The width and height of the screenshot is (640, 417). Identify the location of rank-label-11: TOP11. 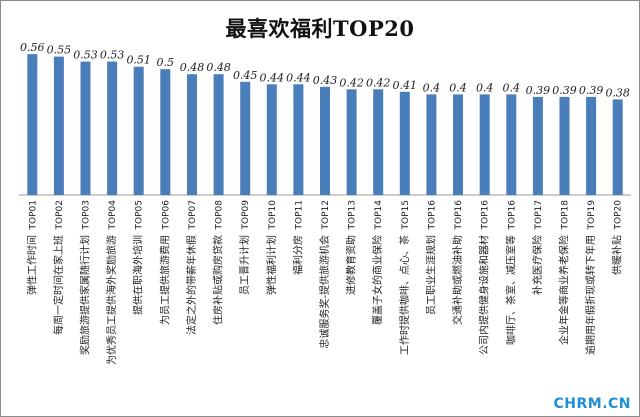
(299, 215).